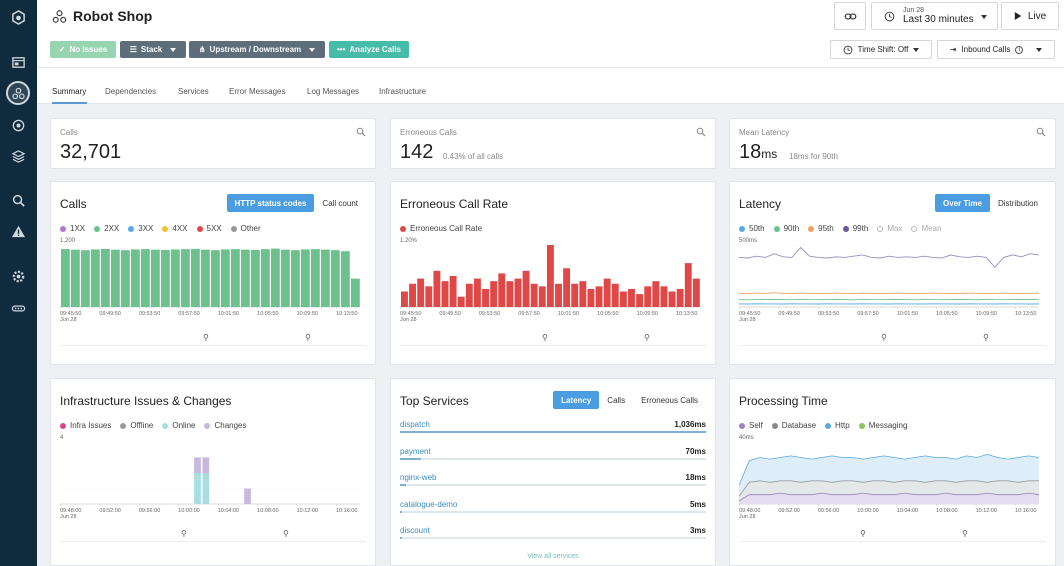 The width and height of the screenshot is (1064, 566). Describe the element at coordinates (553, 481) in the screenshot. I see `top-service-row: nginx-web 18ms` at that location.